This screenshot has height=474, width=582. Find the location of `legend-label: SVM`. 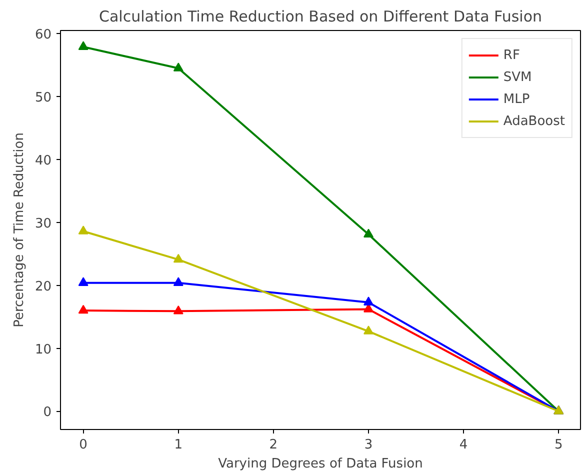

legend-label: SVM is located at coordinates (517, 77).